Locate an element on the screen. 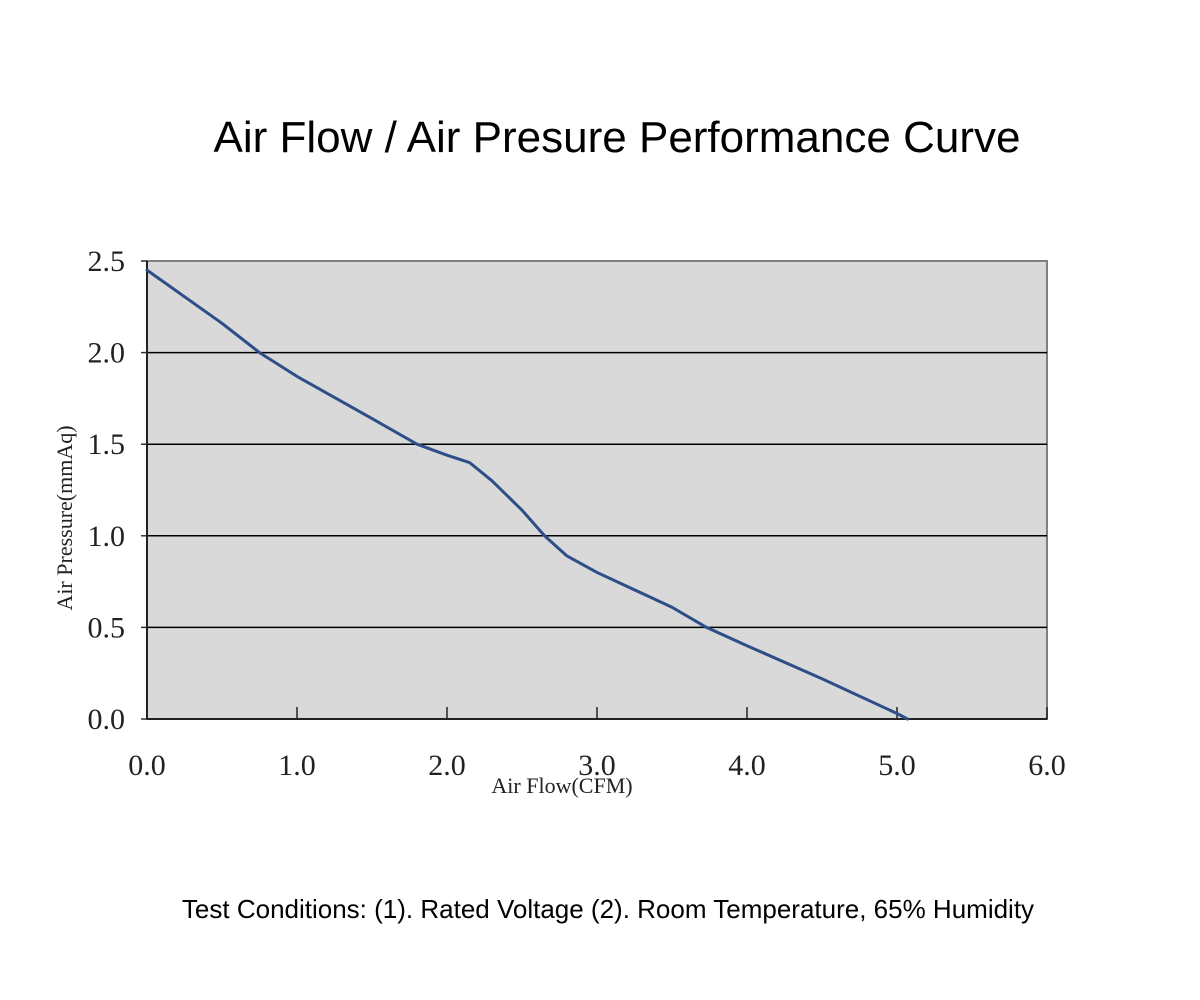 Image resolution: width=1200 pixels, height=1000 pixels. x-tick-label: 0.0 is located at coordinates (147, 765).